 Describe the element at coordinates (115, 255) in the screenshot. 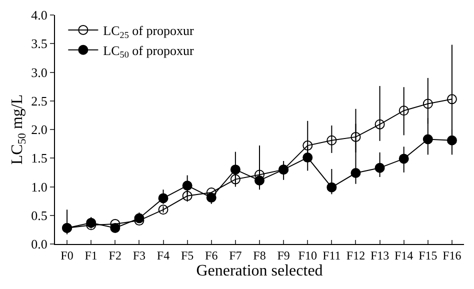

I see `x-tick-label: F2` at that location.